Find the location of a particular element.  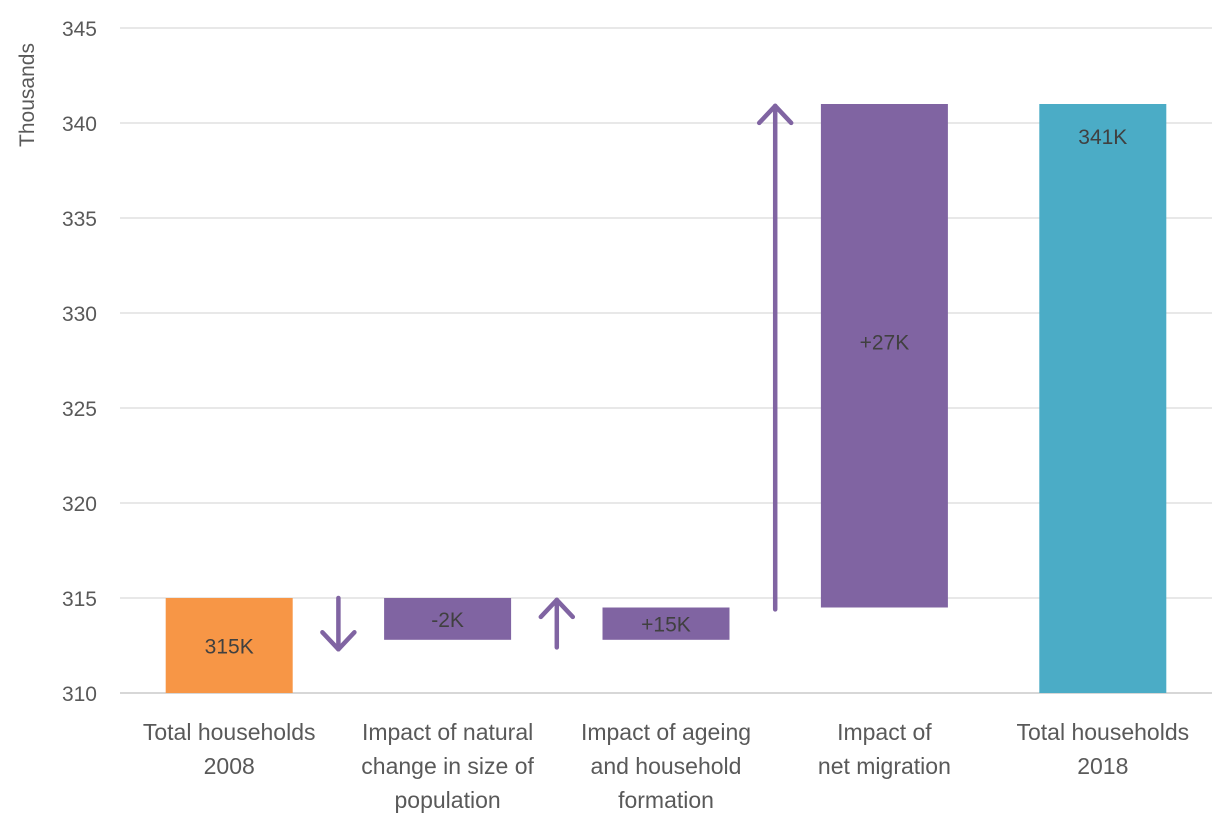

y-tick-label: 330 is located at coordinates (79, 314).